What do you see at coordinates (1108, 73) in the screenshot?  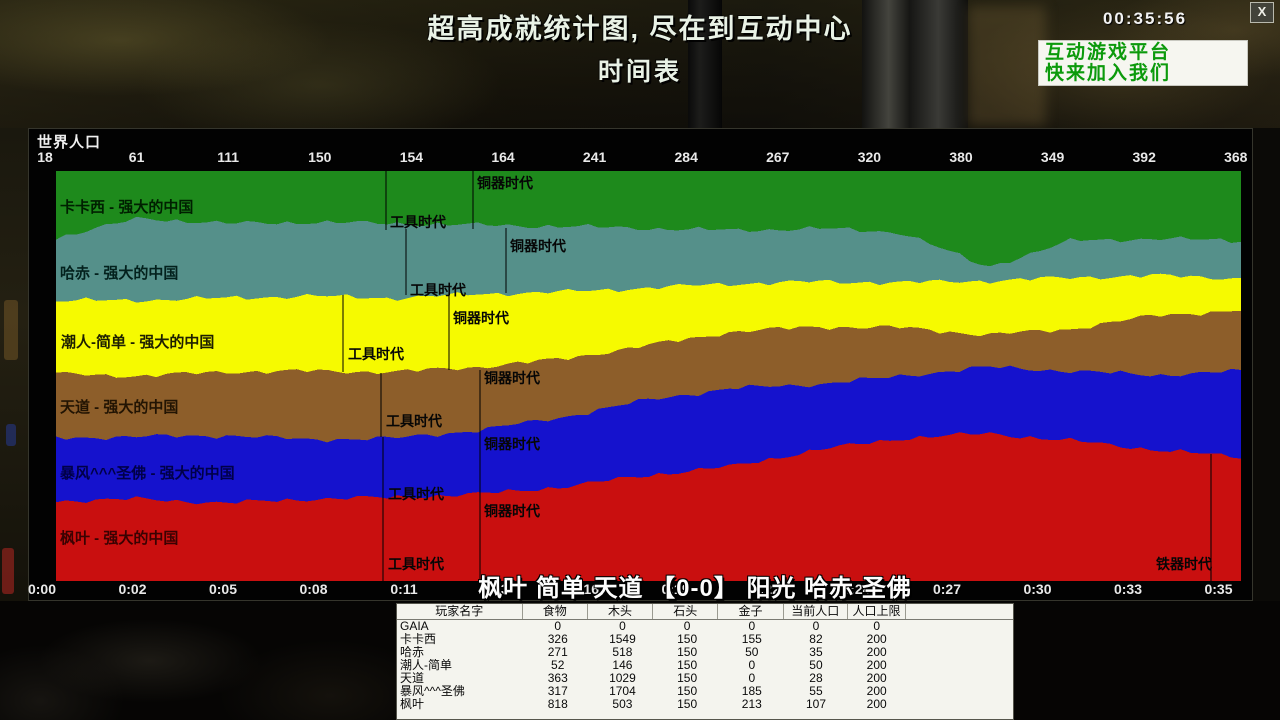 I see `ad-banner-line2: 快来加入我们` at bounding box center [1108, 73].